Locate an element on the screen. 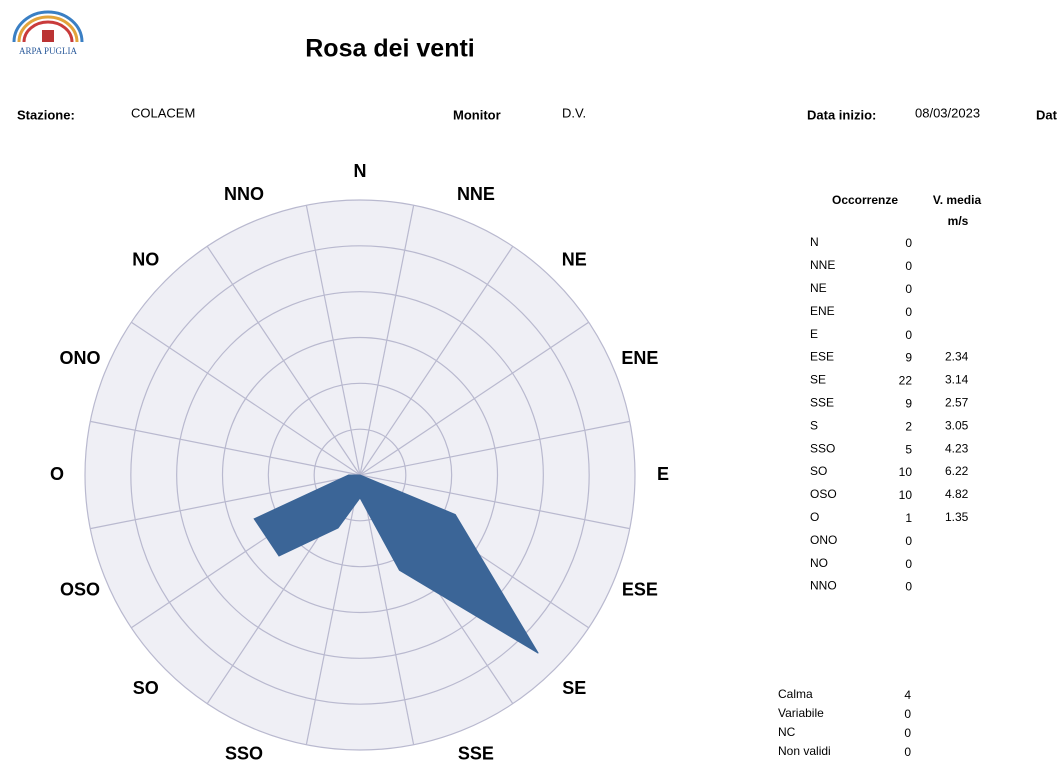 Image resolution: width=1063 pixels, height=770 pixels. table-speed: 1.35 is located at coordinates (957, 517).